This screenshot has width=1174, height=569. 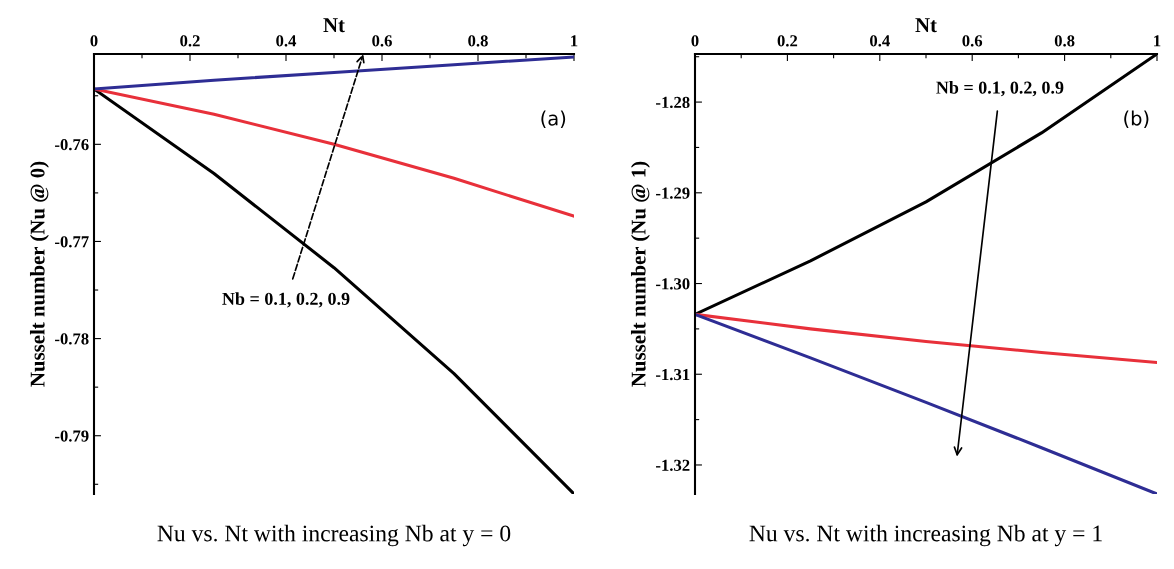 I want to click on y-tick-label: -0.76, so click(x=72, y=145).